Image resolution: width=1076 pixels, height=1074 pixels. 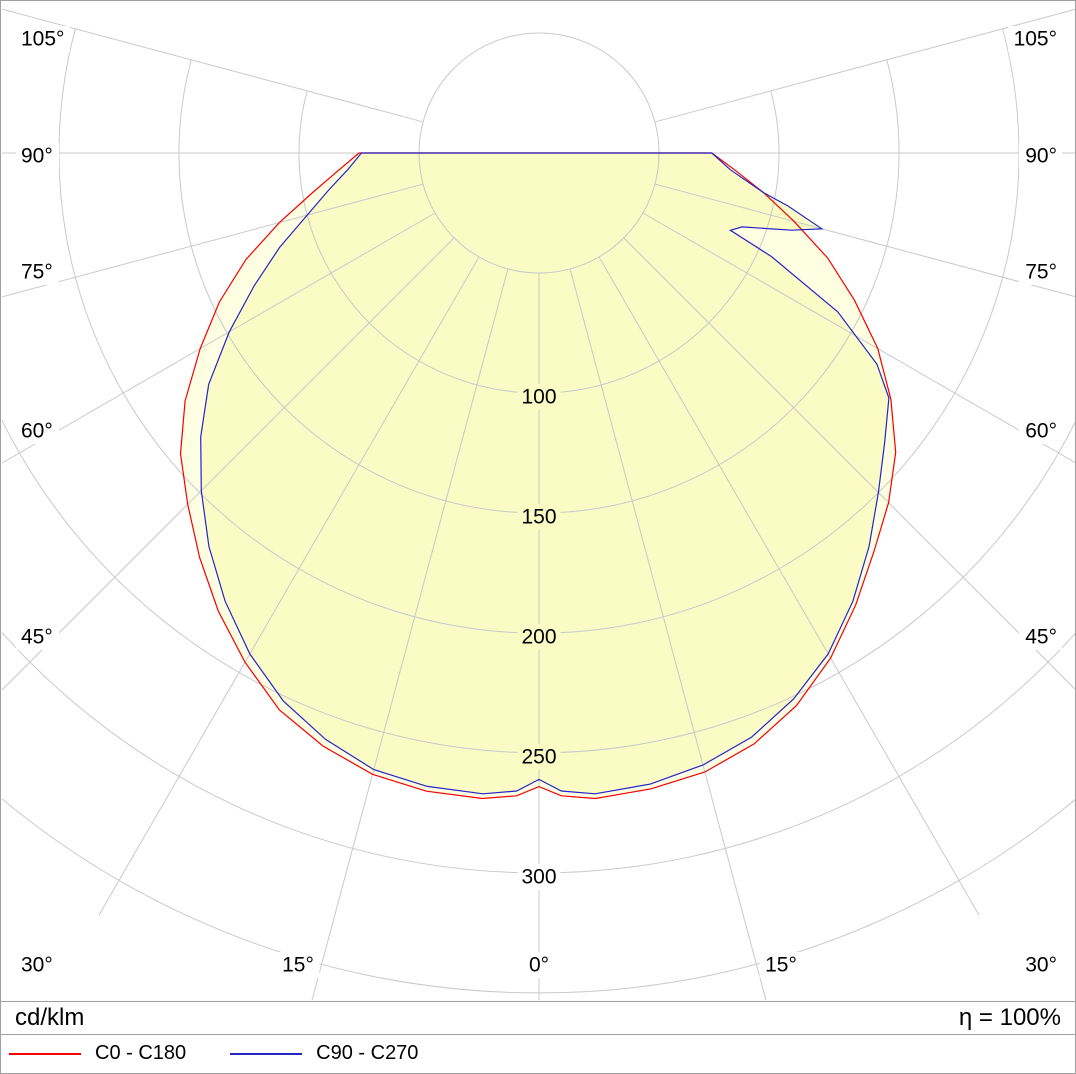 I want to click on svg-text: 250, so click(x=538, y=757).